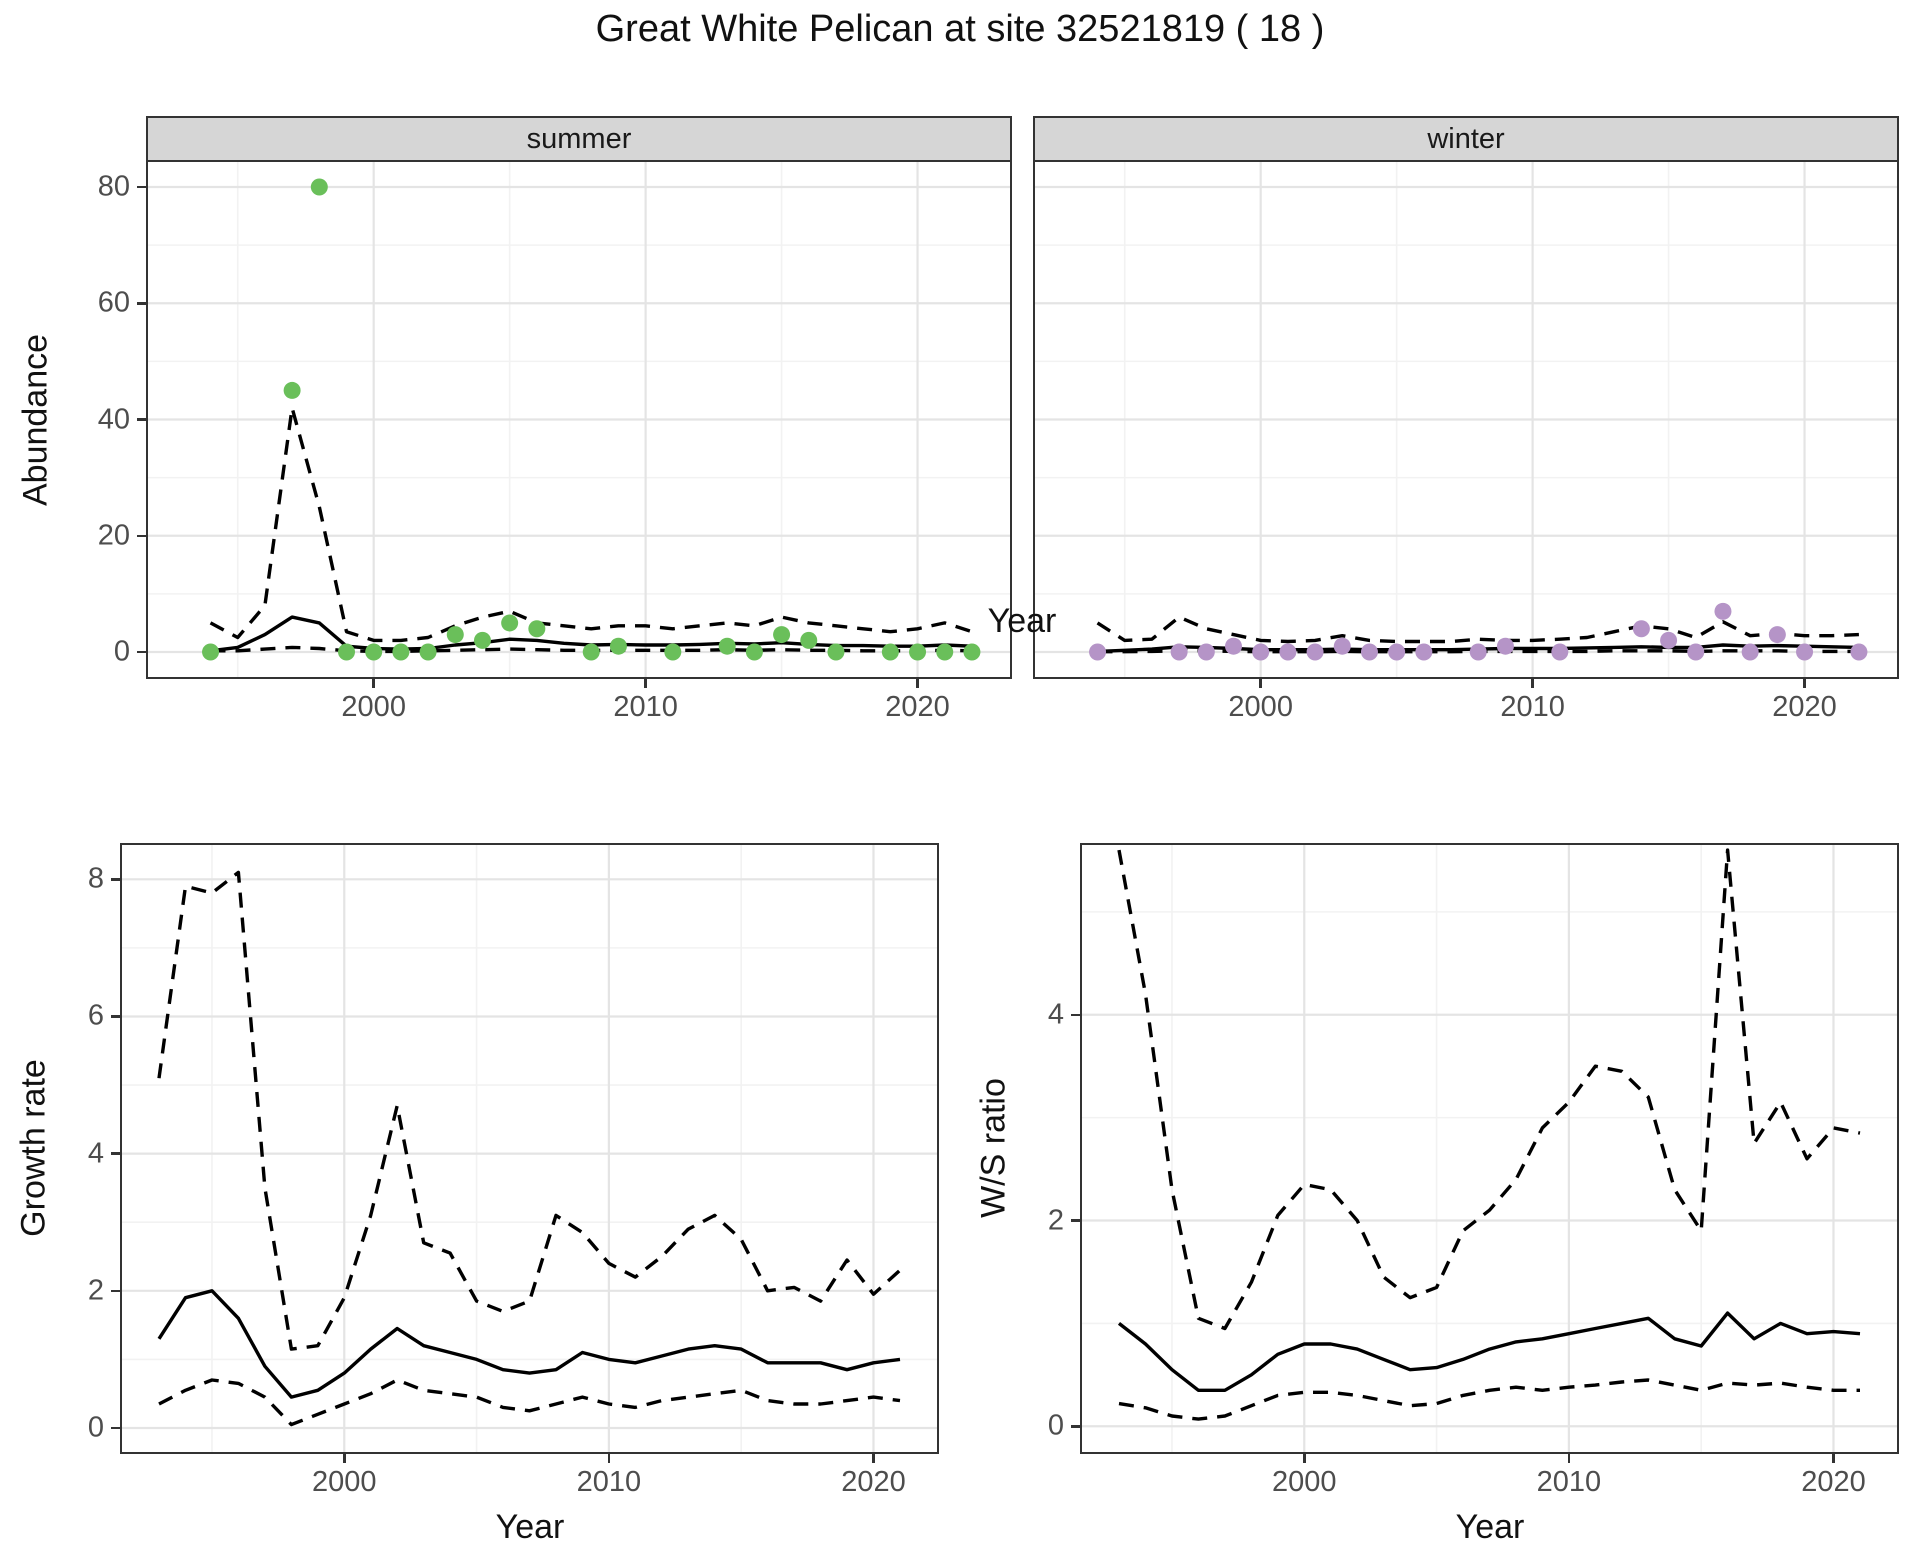  I want to click on year-axis-title-bottom-right: Year, so click(1490, 1527).